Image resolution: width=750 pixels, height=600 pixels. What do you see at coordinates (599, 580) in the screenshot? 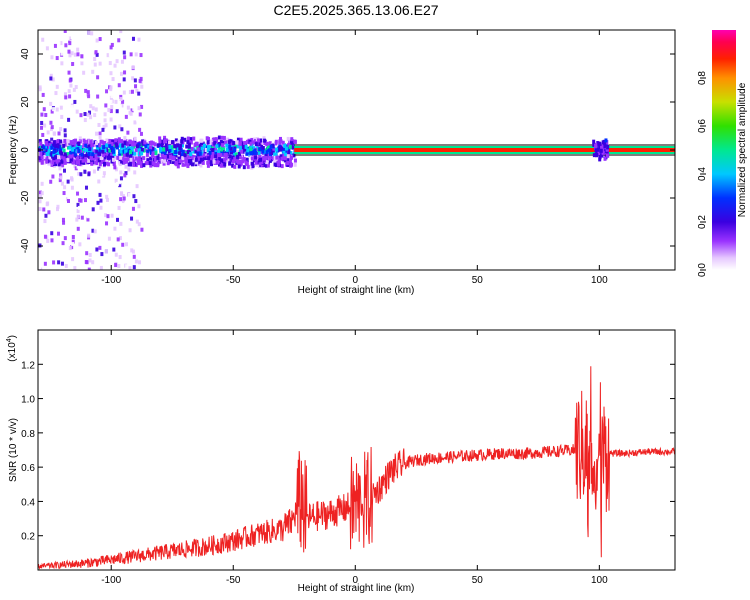
I see `x-tick-label: 100` at bounding box center [599, 580].